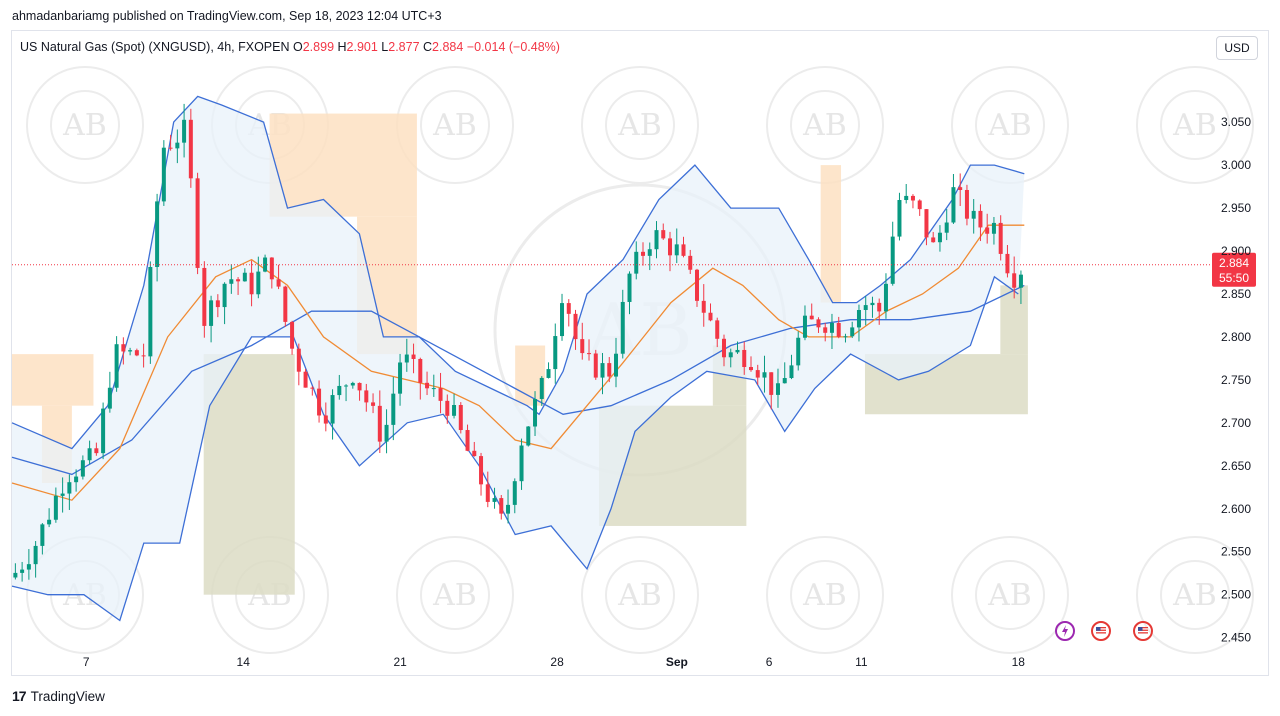 This screenshot has width=1280, height=716. Describe the element at coordinates (861, 662) in the screenshot. I see `x-tick-label: 11` at that location.